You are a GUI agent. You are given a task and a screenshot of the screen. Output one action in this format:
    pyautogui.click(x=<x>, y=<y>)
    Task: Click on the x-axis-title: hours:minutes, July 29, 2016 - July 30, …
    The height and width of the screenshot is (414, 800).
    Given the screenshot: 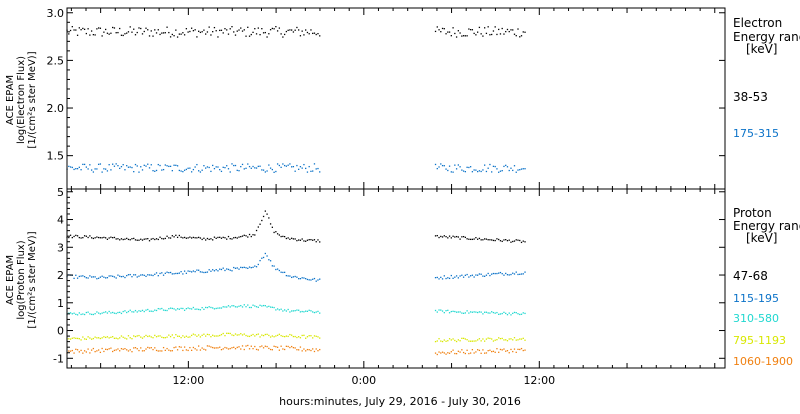 What is the action you would take?
    pyautogui.click(x=400, y=401)
    